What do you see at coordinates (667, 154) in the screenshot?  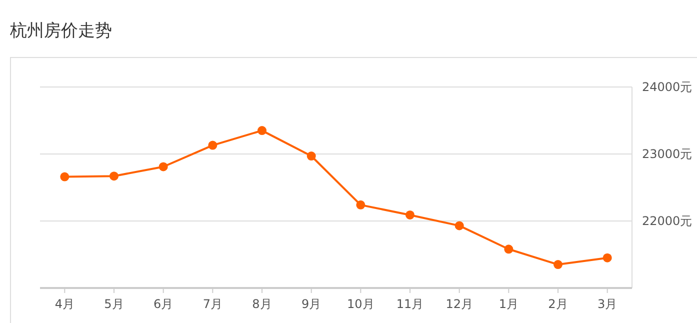 I see `y-tick-label: 23000元` at bounding box center [667, 154].